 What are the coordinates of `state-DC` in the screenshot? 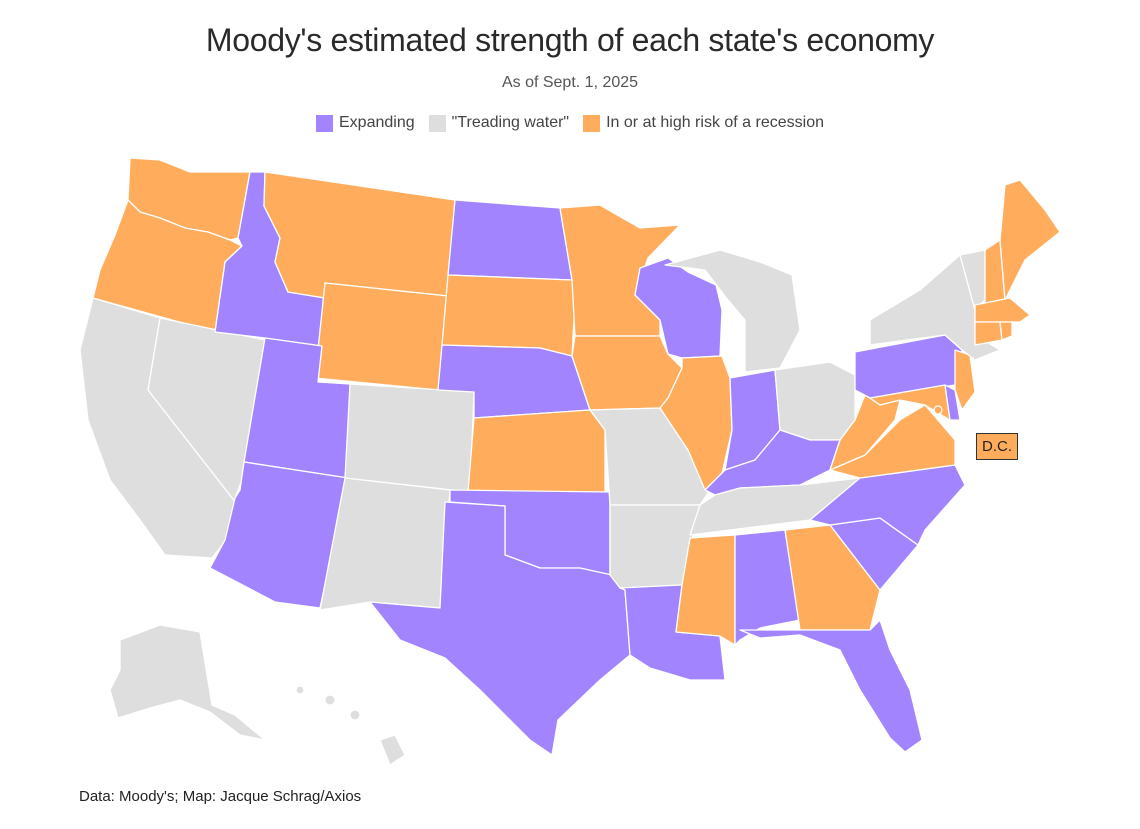 It's located at (938, 410).